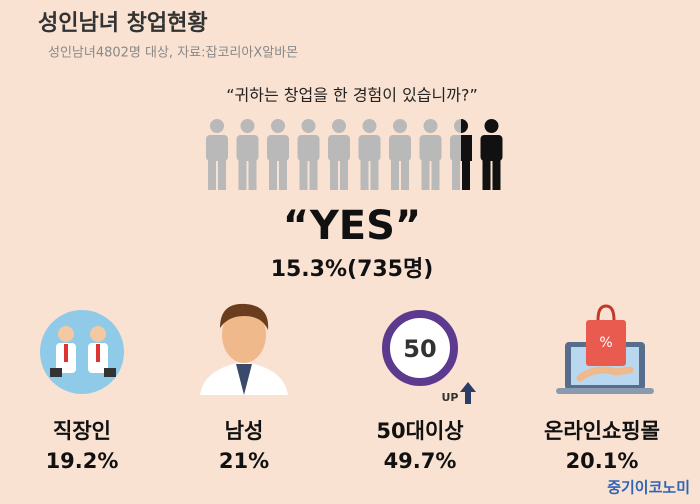  I want to click on people-row, so click(354, 154).